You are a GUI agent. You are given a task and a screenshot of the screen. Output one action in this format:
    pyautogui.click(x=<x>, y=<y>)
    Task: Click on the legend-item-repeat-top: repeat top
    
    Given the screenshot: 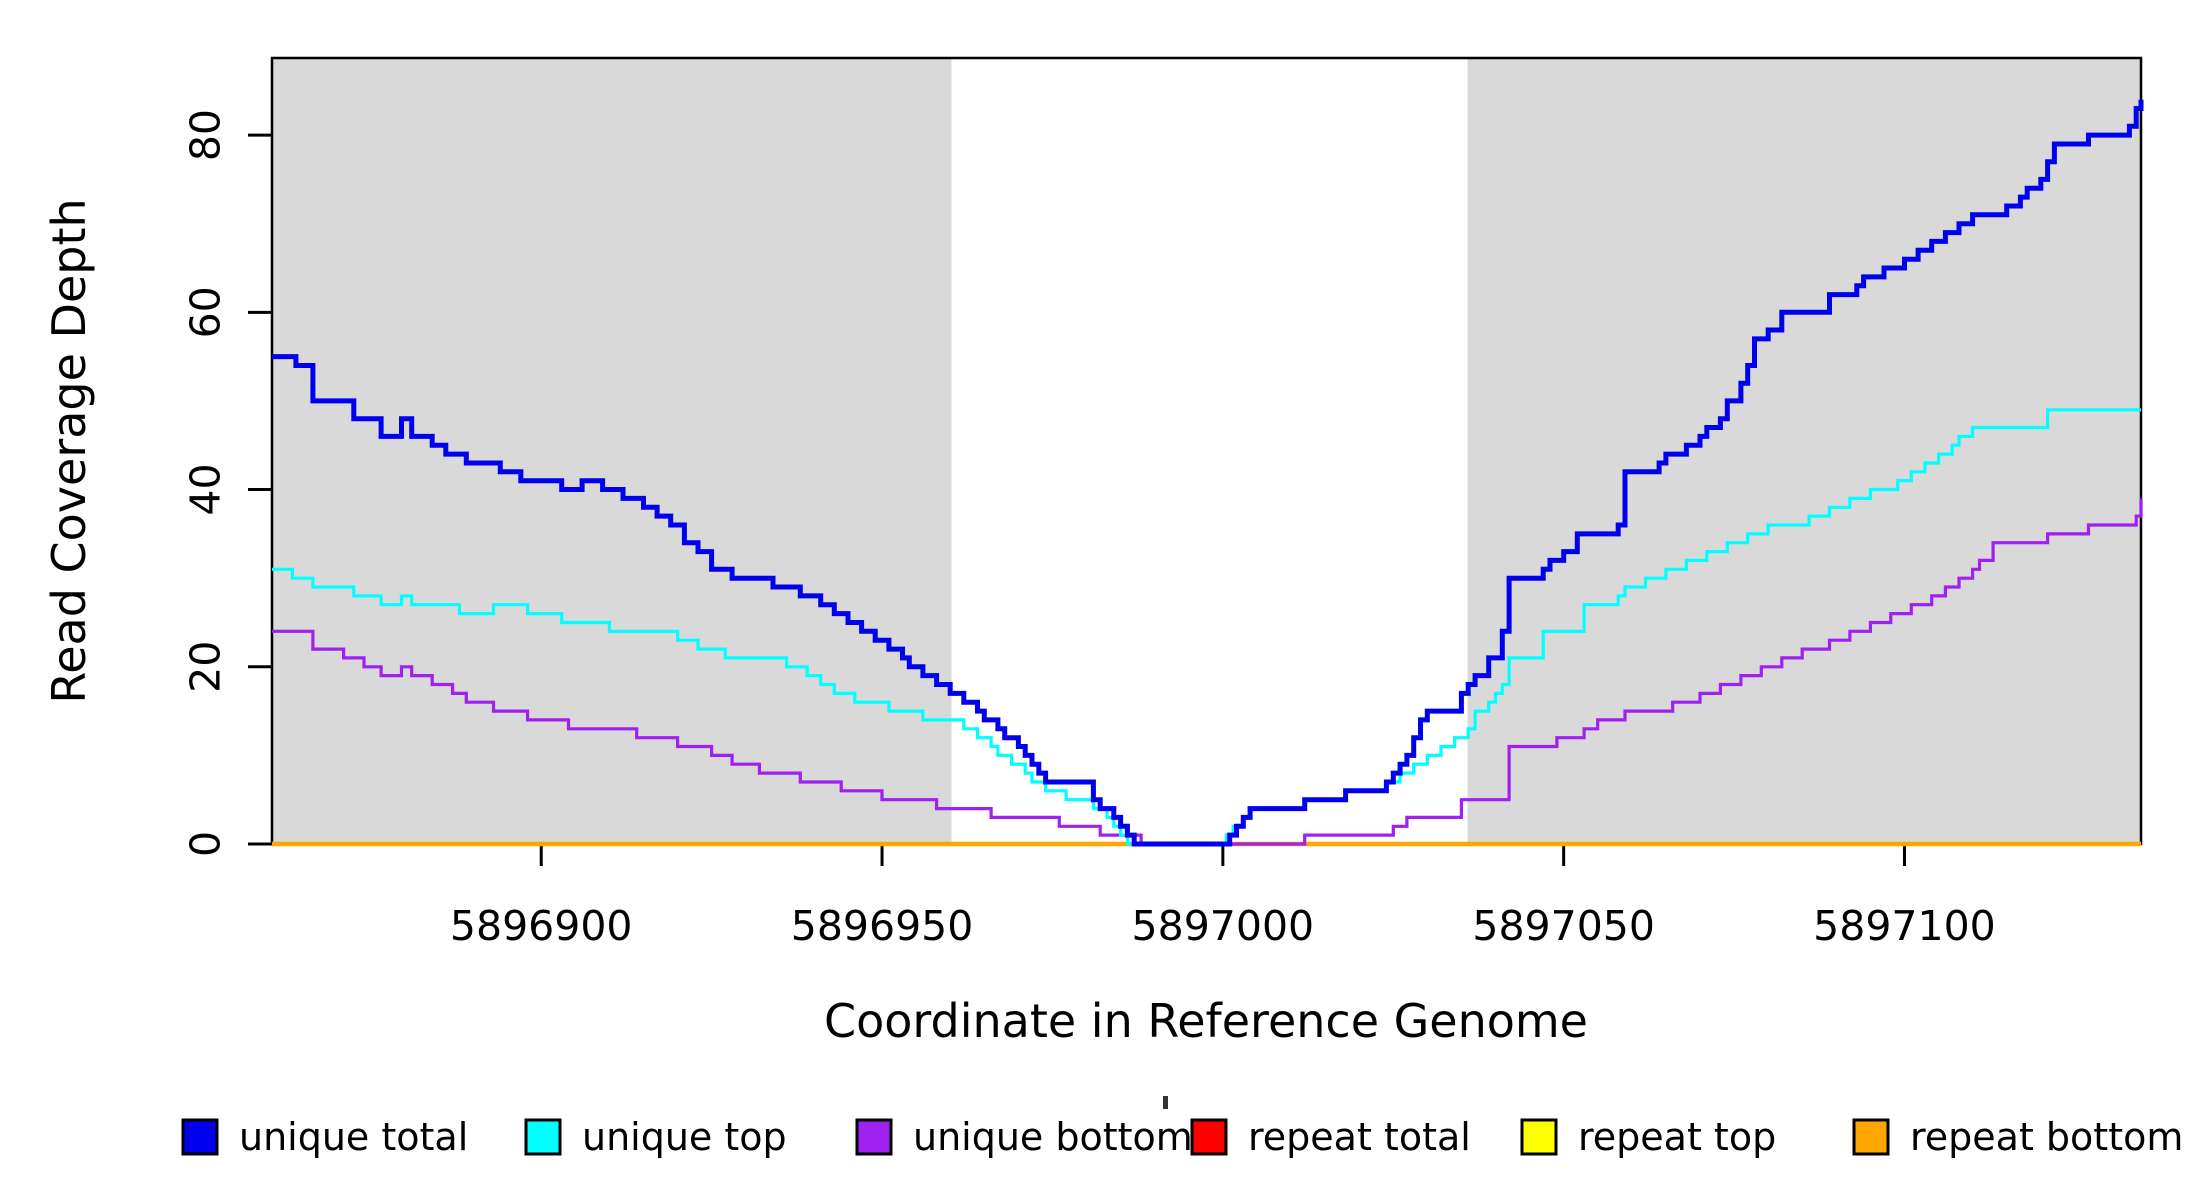 What is the action you would take?
    pyautogui.click(x=1648, y=1137)
    